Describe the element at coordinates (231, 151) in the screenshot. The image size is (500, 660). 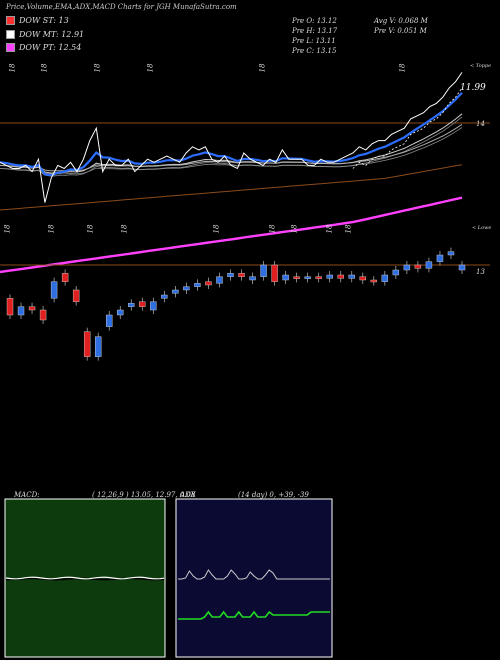
I see `ema-slow-line-lower` at that location.